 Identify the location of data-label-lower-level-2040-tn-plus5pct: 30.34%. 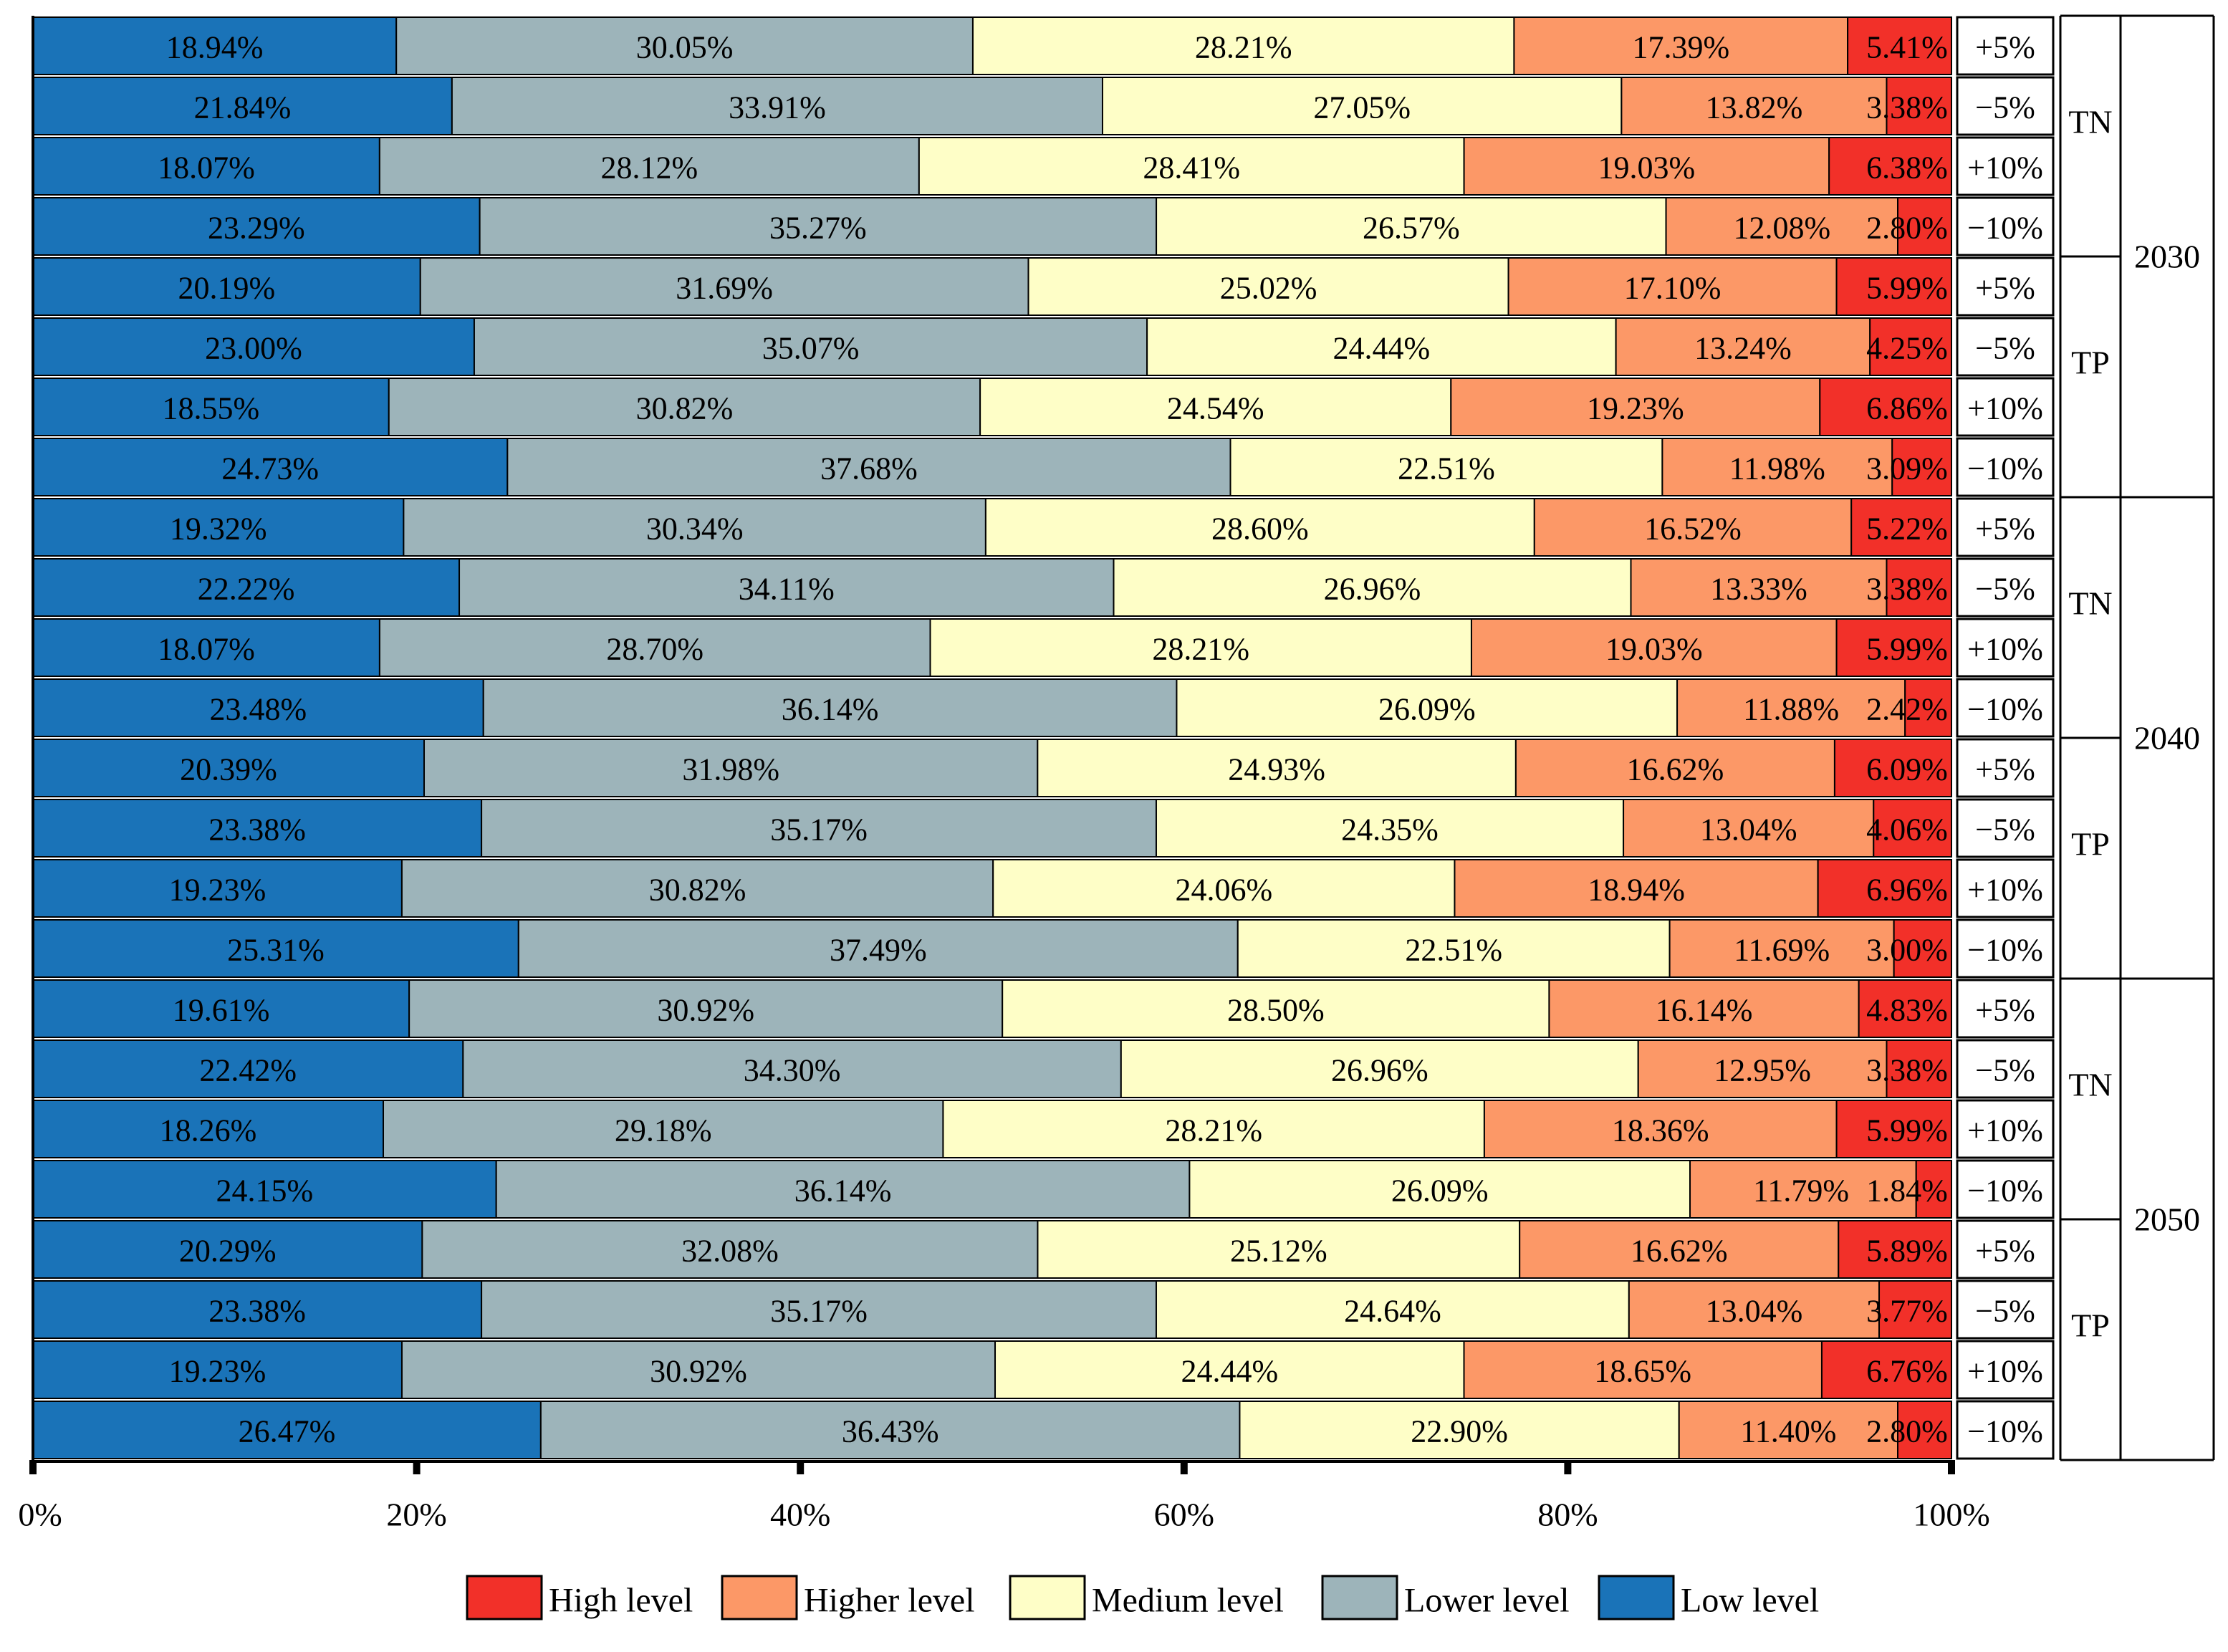
(695, 529).